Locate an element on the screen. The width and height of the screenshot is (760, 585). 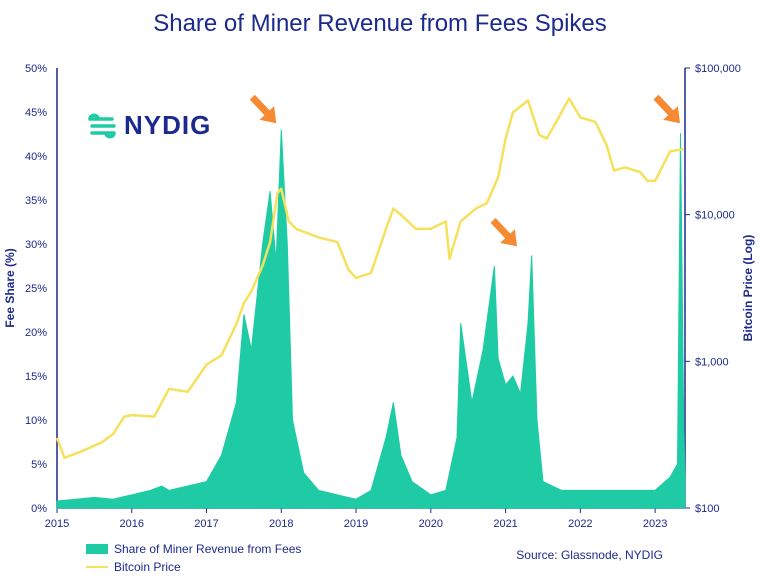
source-note: Source: Glassnode, NYDIG is located at coordinates (589, 555).